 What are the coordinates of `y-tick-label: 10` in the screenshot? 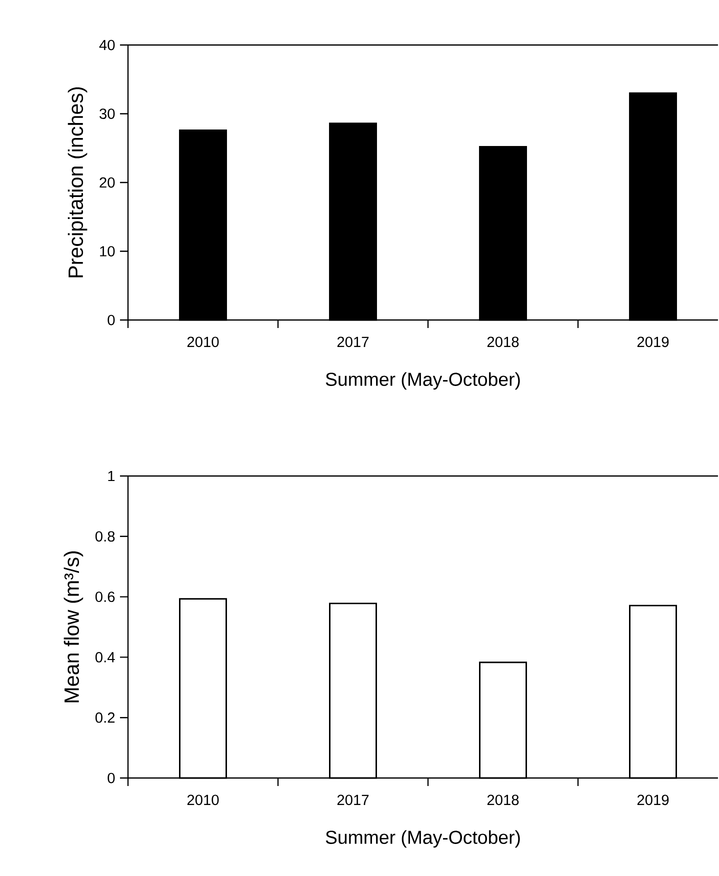 It's located at (107, 251).